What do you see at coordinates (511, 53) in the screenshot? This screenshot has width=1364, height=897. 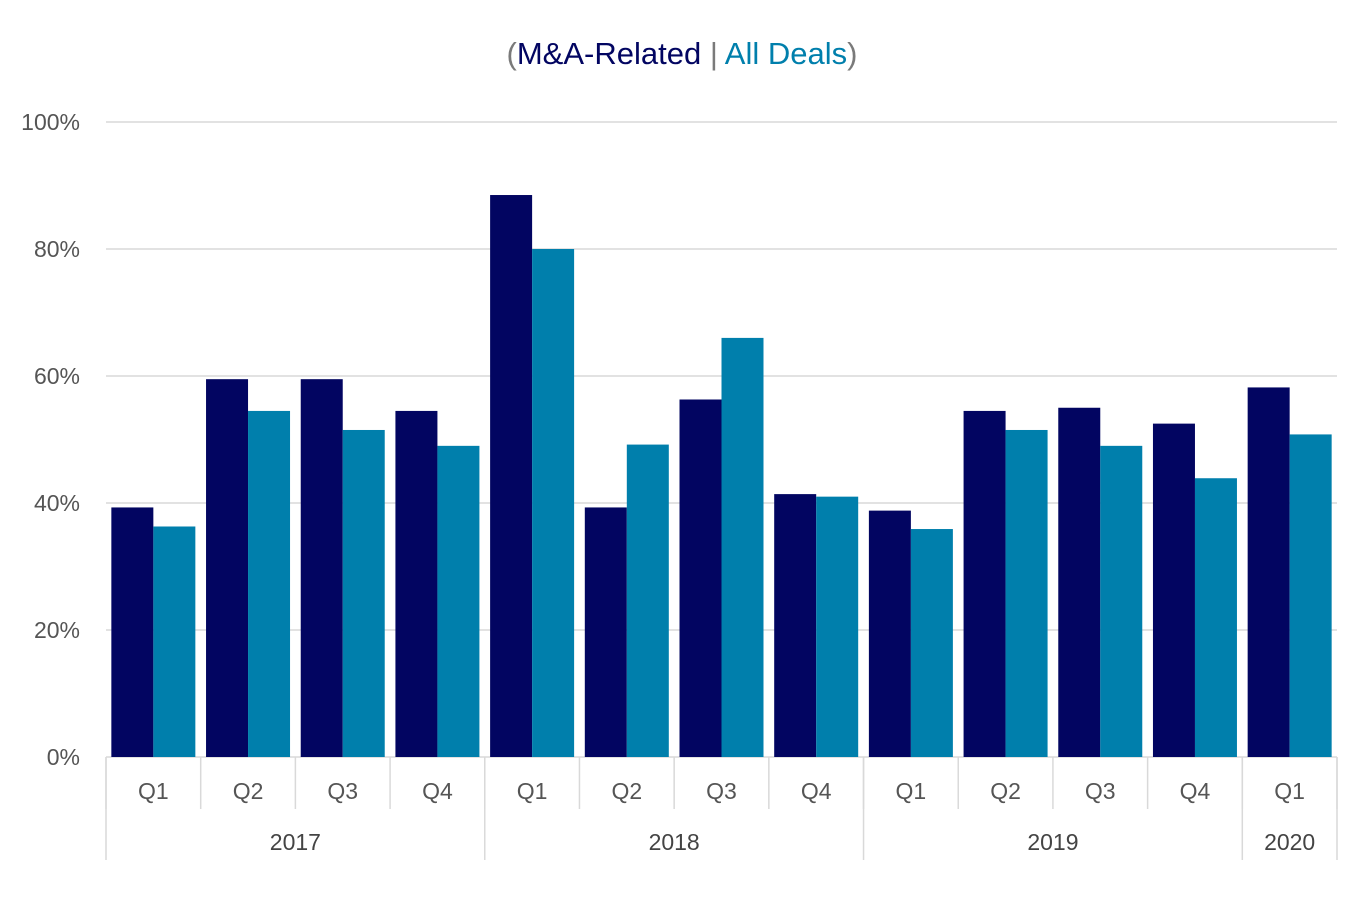 I see `title-open-paren: (` at bounding box center [511, 53].